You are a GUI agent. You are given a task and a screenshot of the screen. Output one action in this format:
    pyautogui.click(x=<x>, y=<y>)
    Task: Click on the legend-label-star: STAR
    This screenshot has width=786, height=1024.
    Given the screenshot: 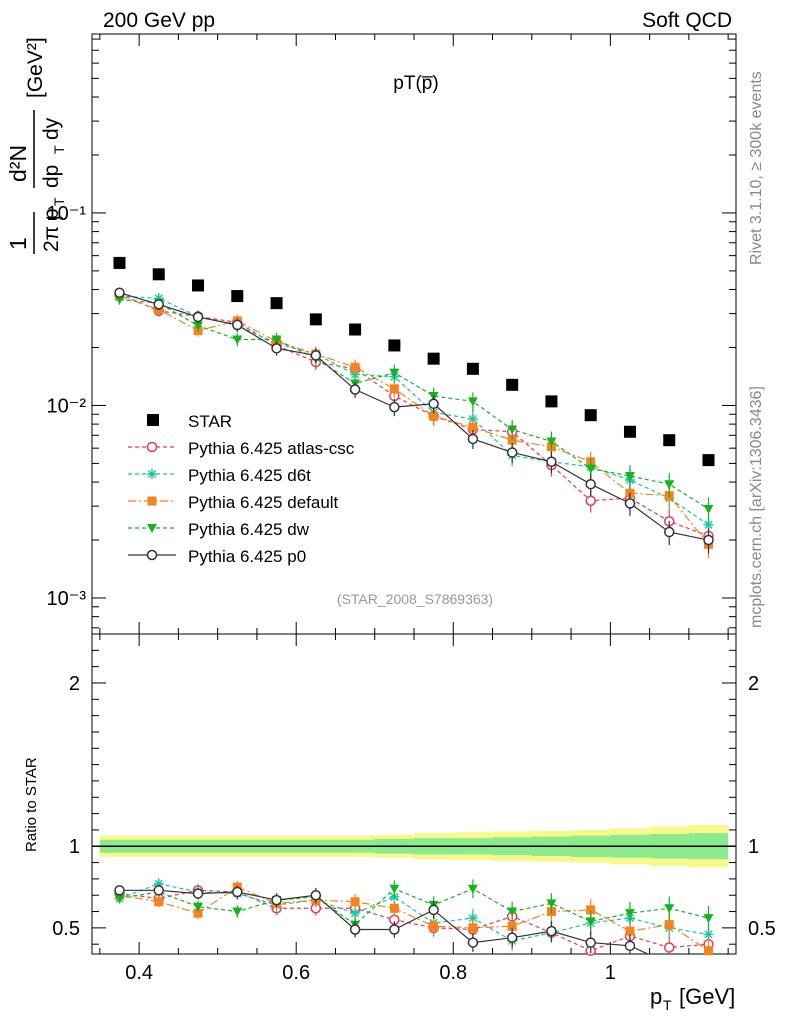 What is the action you would take?
    pyautogui.click(x=210, y=421)
    